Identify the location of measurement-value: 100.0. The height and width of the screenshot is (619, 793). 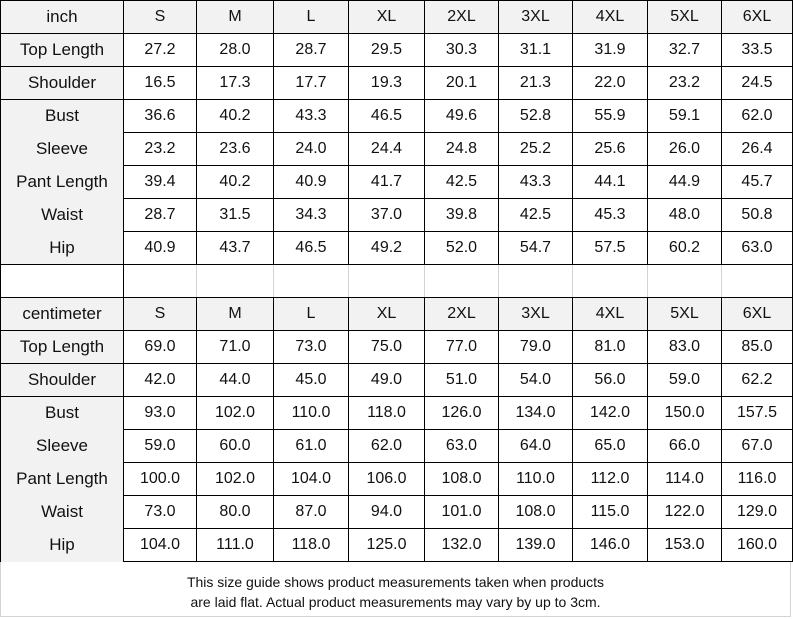
(160, 479).